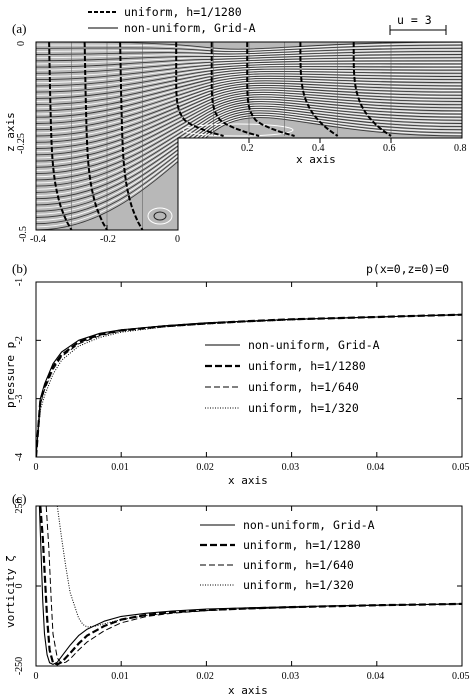  I want to click on x-tick-label: 0.4, so click(318, 148).